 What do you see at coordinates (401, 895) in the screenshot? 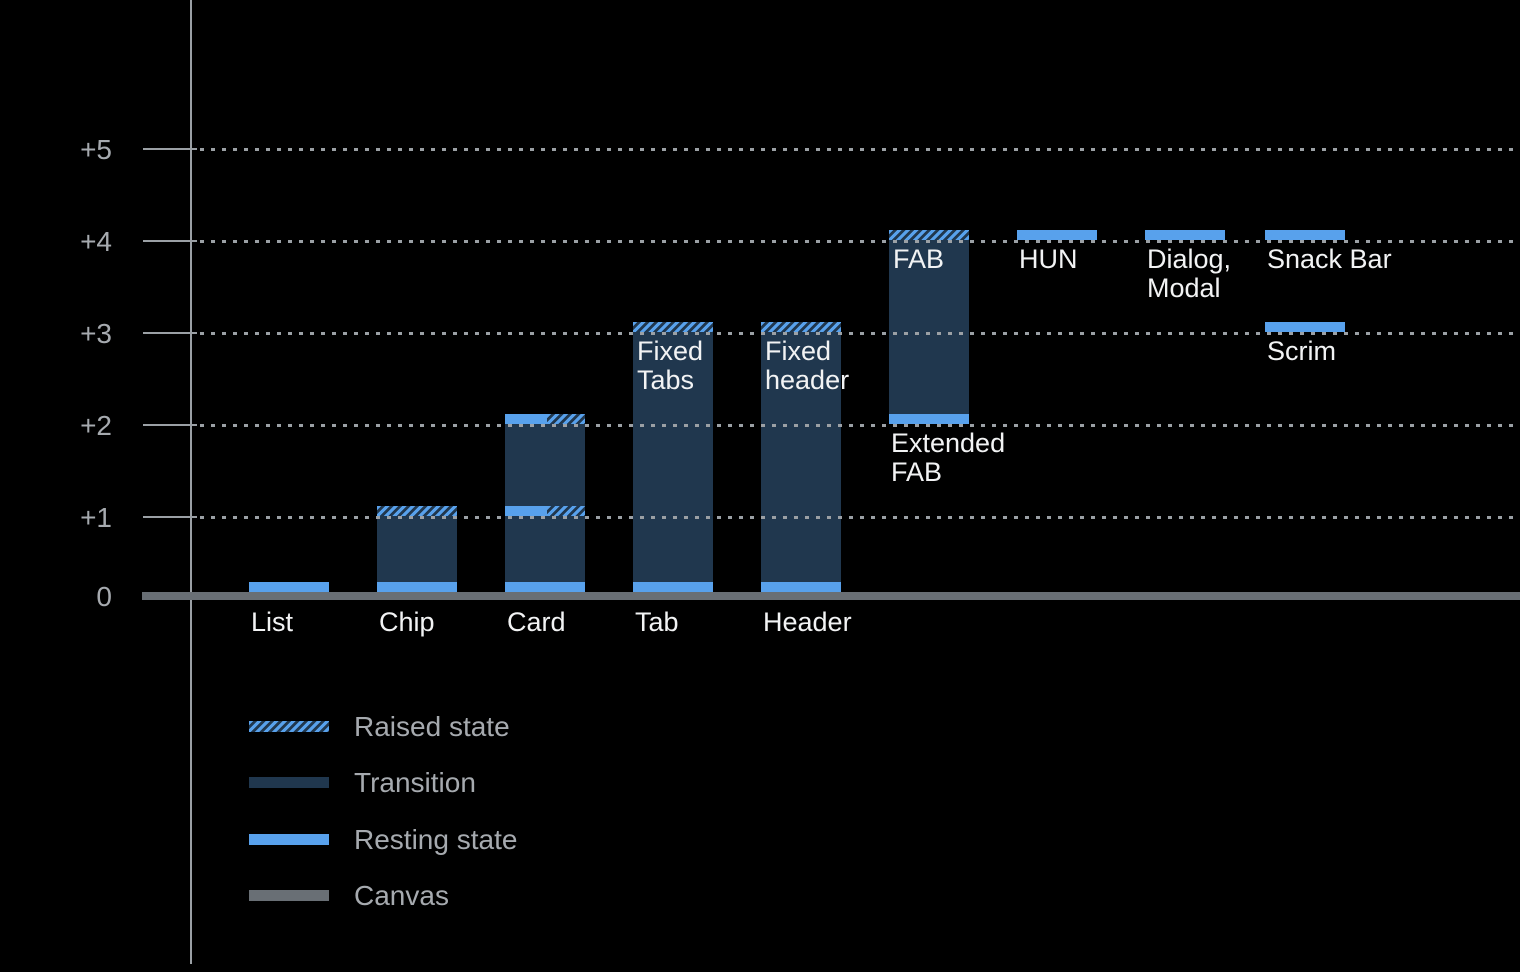
I see `legend-label-canvas: Canvas` at bounding box center [401, 895].